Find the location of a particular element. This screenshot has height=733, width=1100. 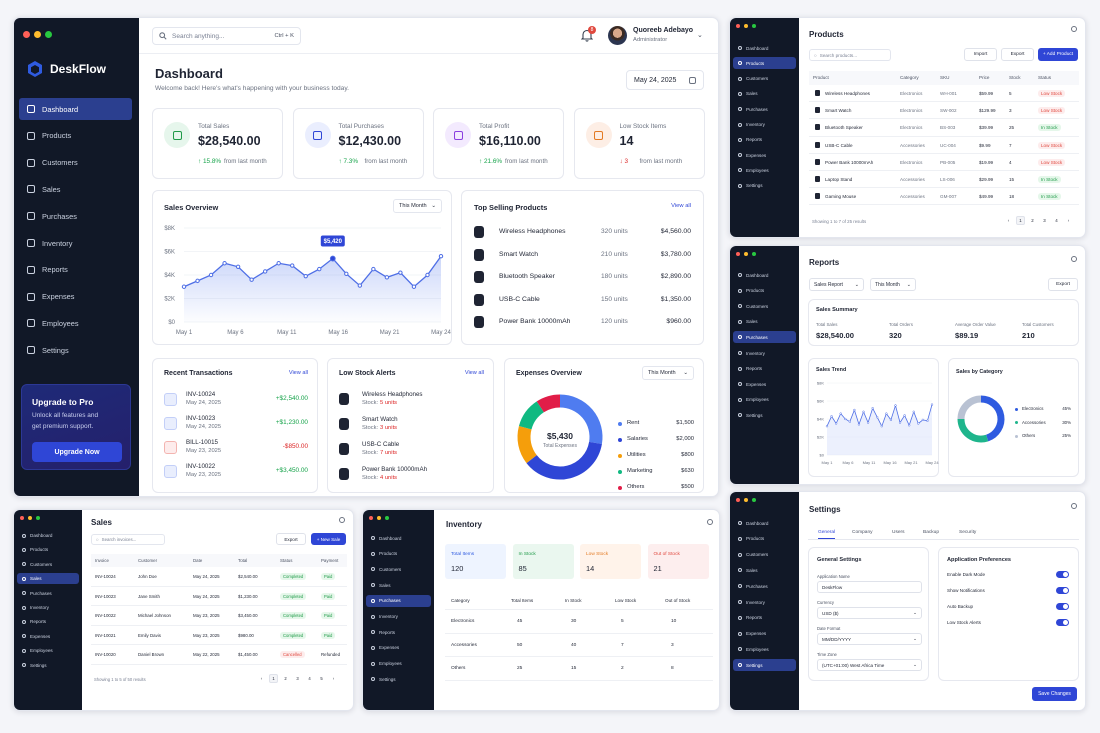

chevron-down-icon: ⌄ is located at coordinates (700, 35).